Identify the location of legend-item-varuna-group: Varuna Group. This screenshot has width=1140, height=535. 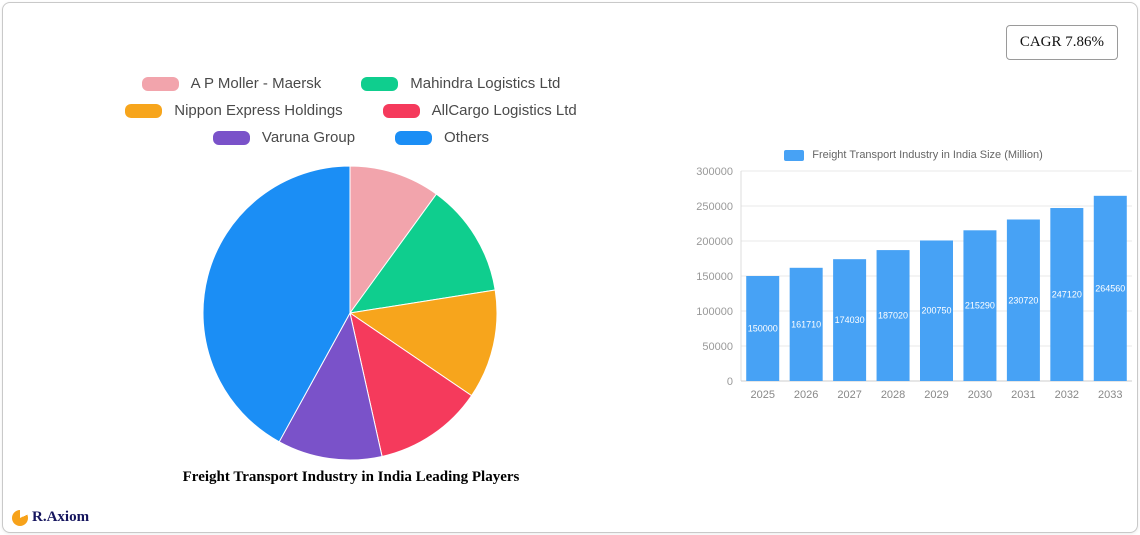
(284, 137).